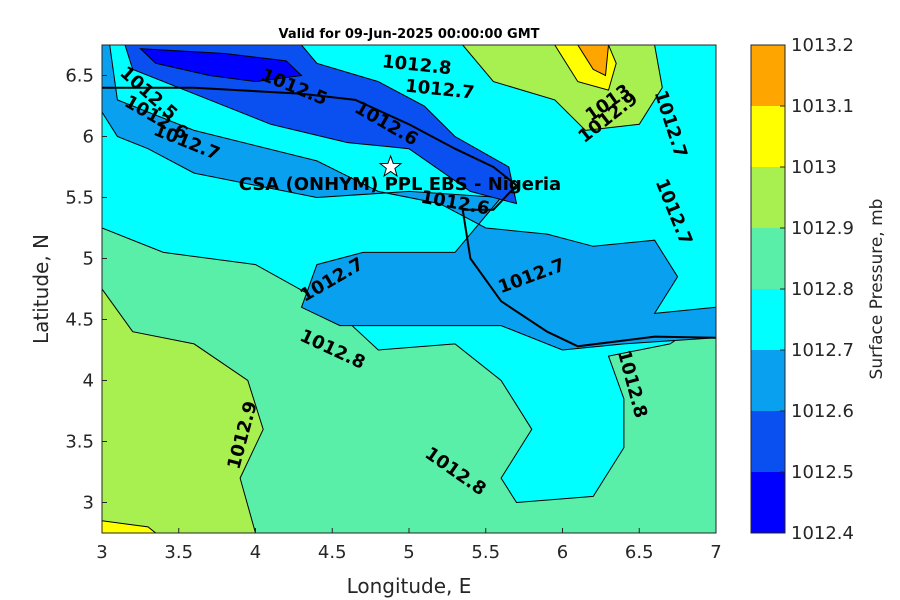 This screenshot has height=600, width=900. What do you see at coordinates (639, 552) in the screenshot?
I see `x-tick-label: 6.5` at bounding box center [639, 552].